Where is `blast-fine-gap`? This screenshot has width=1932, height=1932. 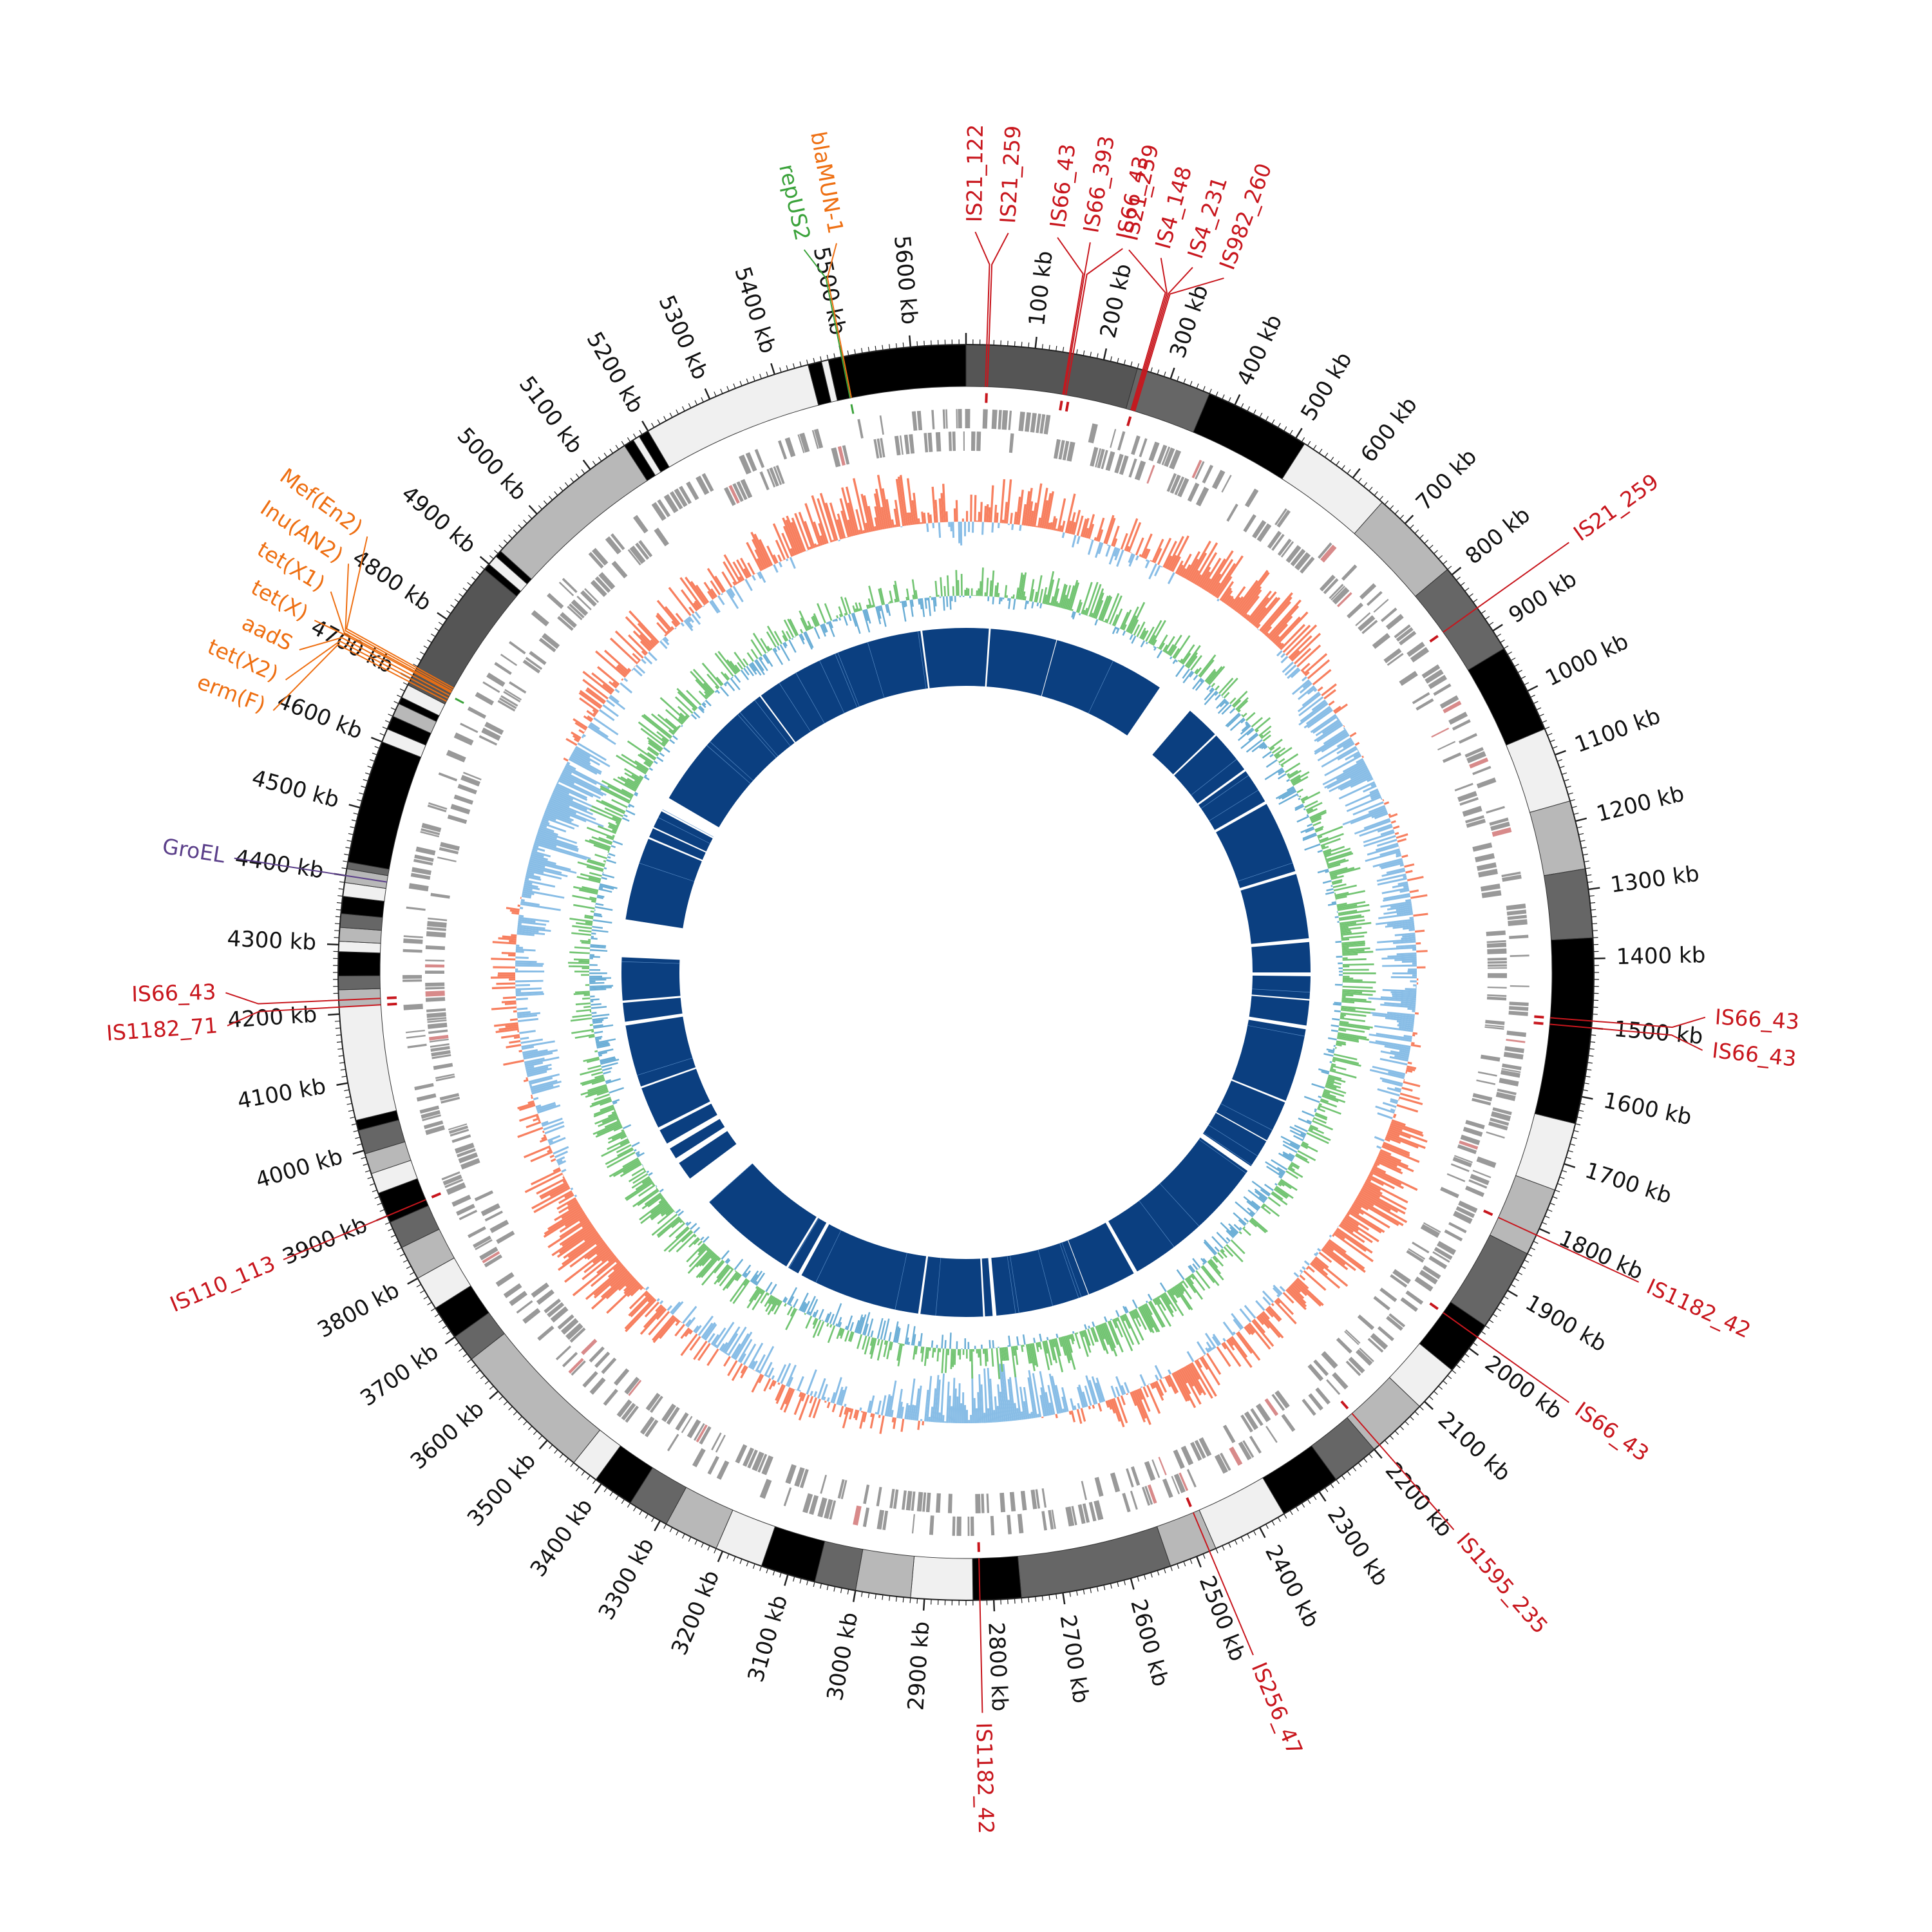
blast-fine-gap is located at coordinates (848, 680).